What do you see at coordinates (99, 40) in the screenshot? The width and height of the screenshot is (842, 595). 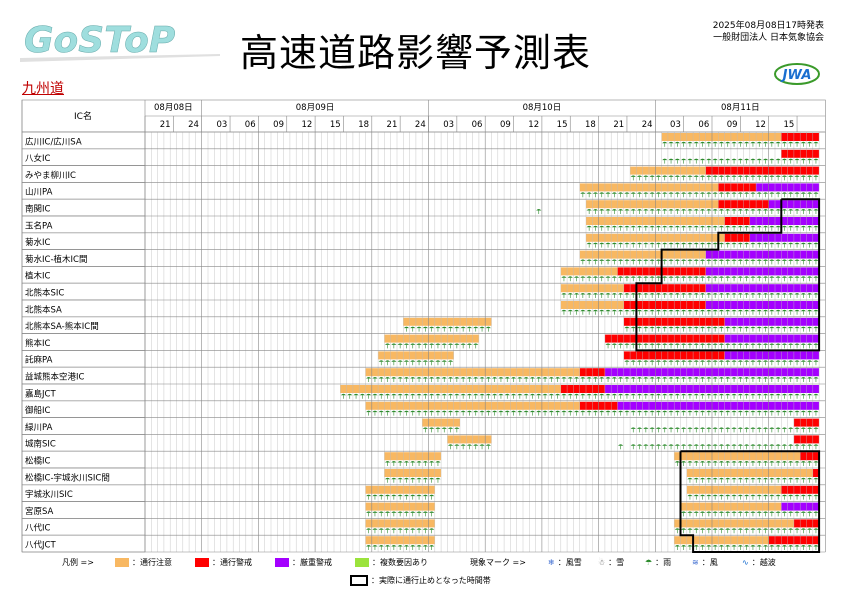 I see `svg-text: GoSToP` at bounding box center [99, 40].